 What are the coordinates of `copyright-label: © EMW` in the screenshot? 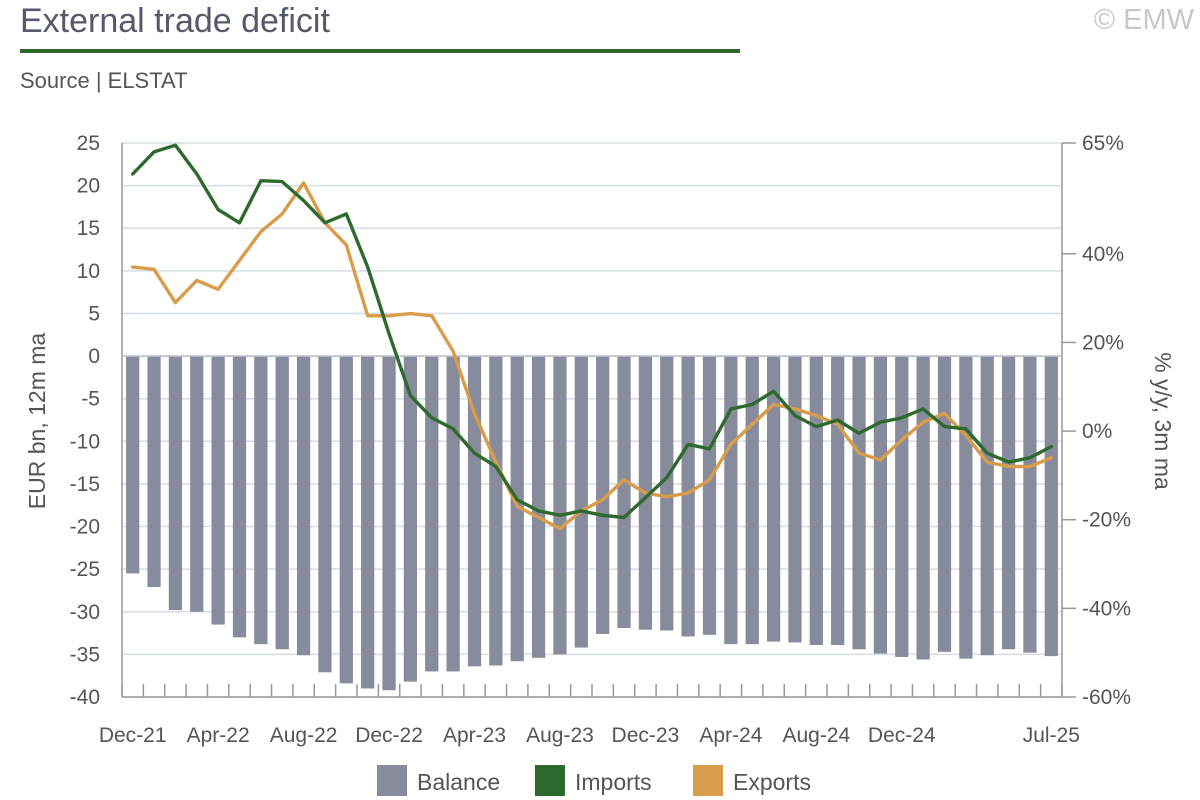 It's located at (1143, 20).